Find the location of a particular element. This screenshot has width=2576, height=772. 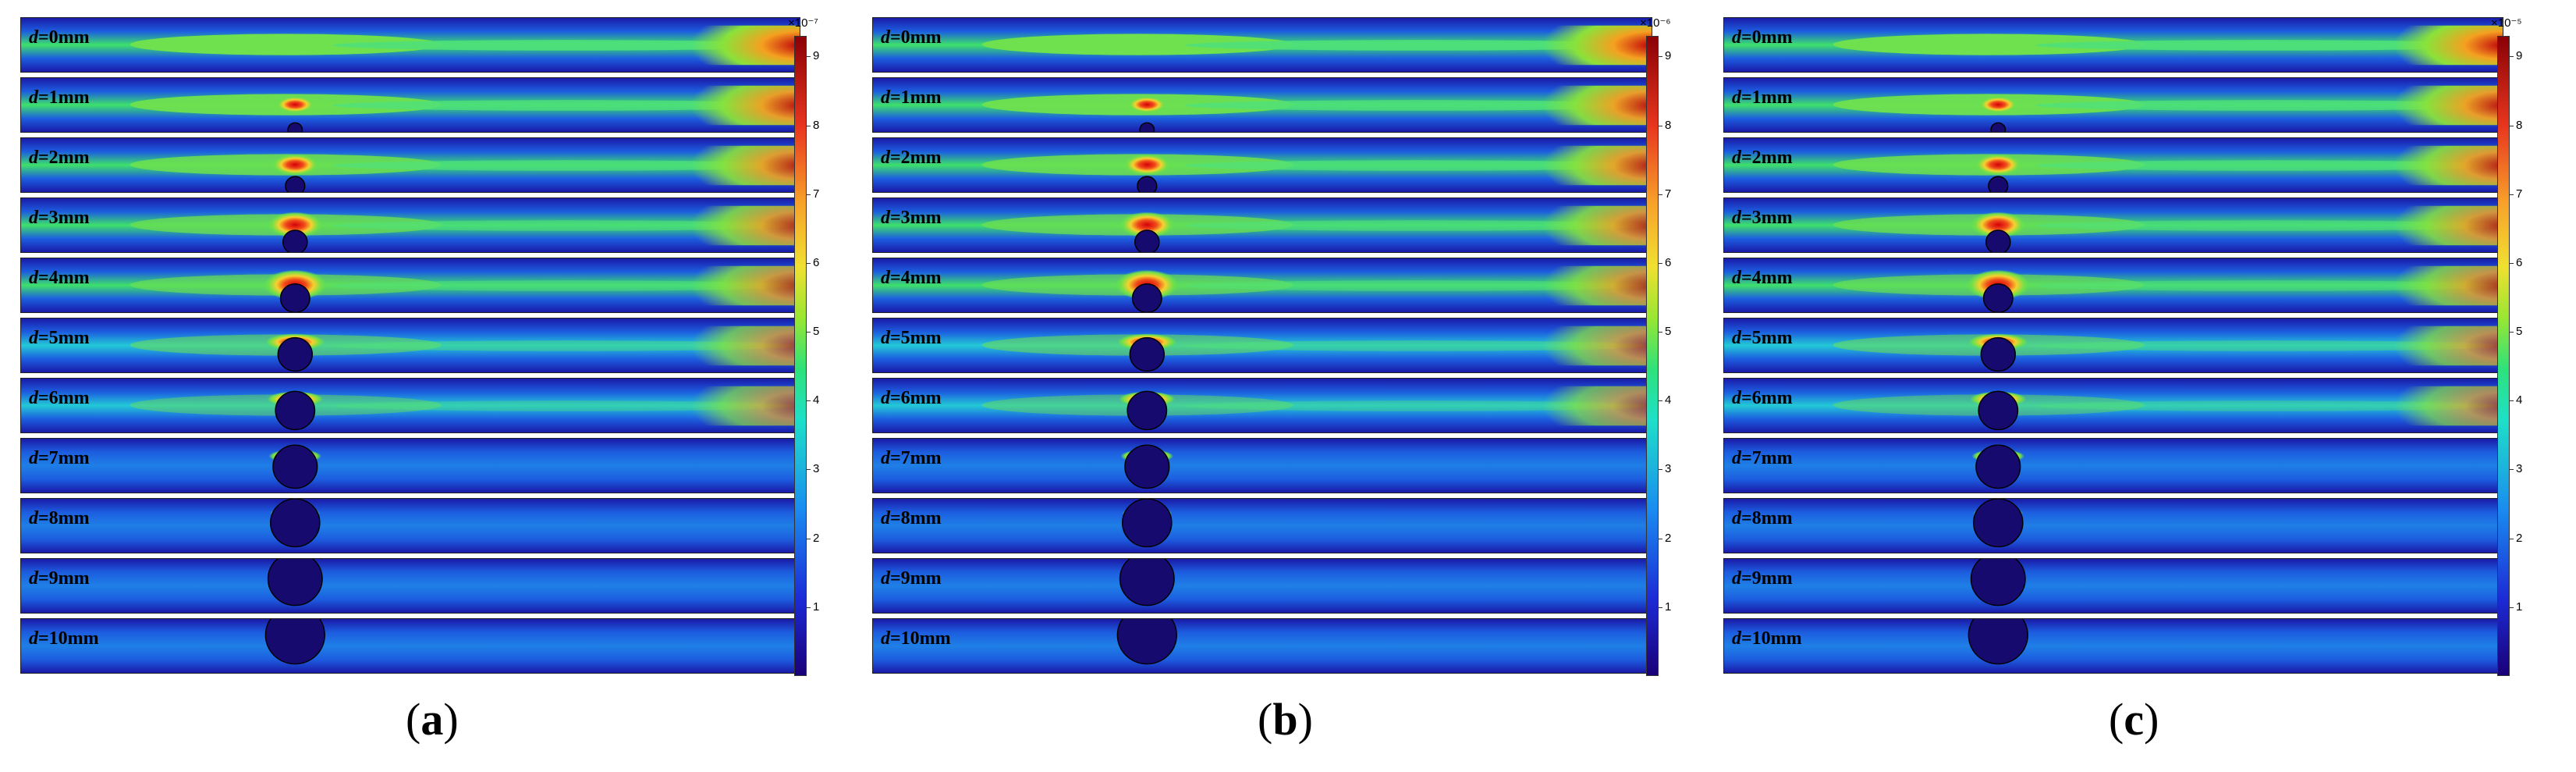

contour-strip: d=9mm is located at coordinates (410, 586).